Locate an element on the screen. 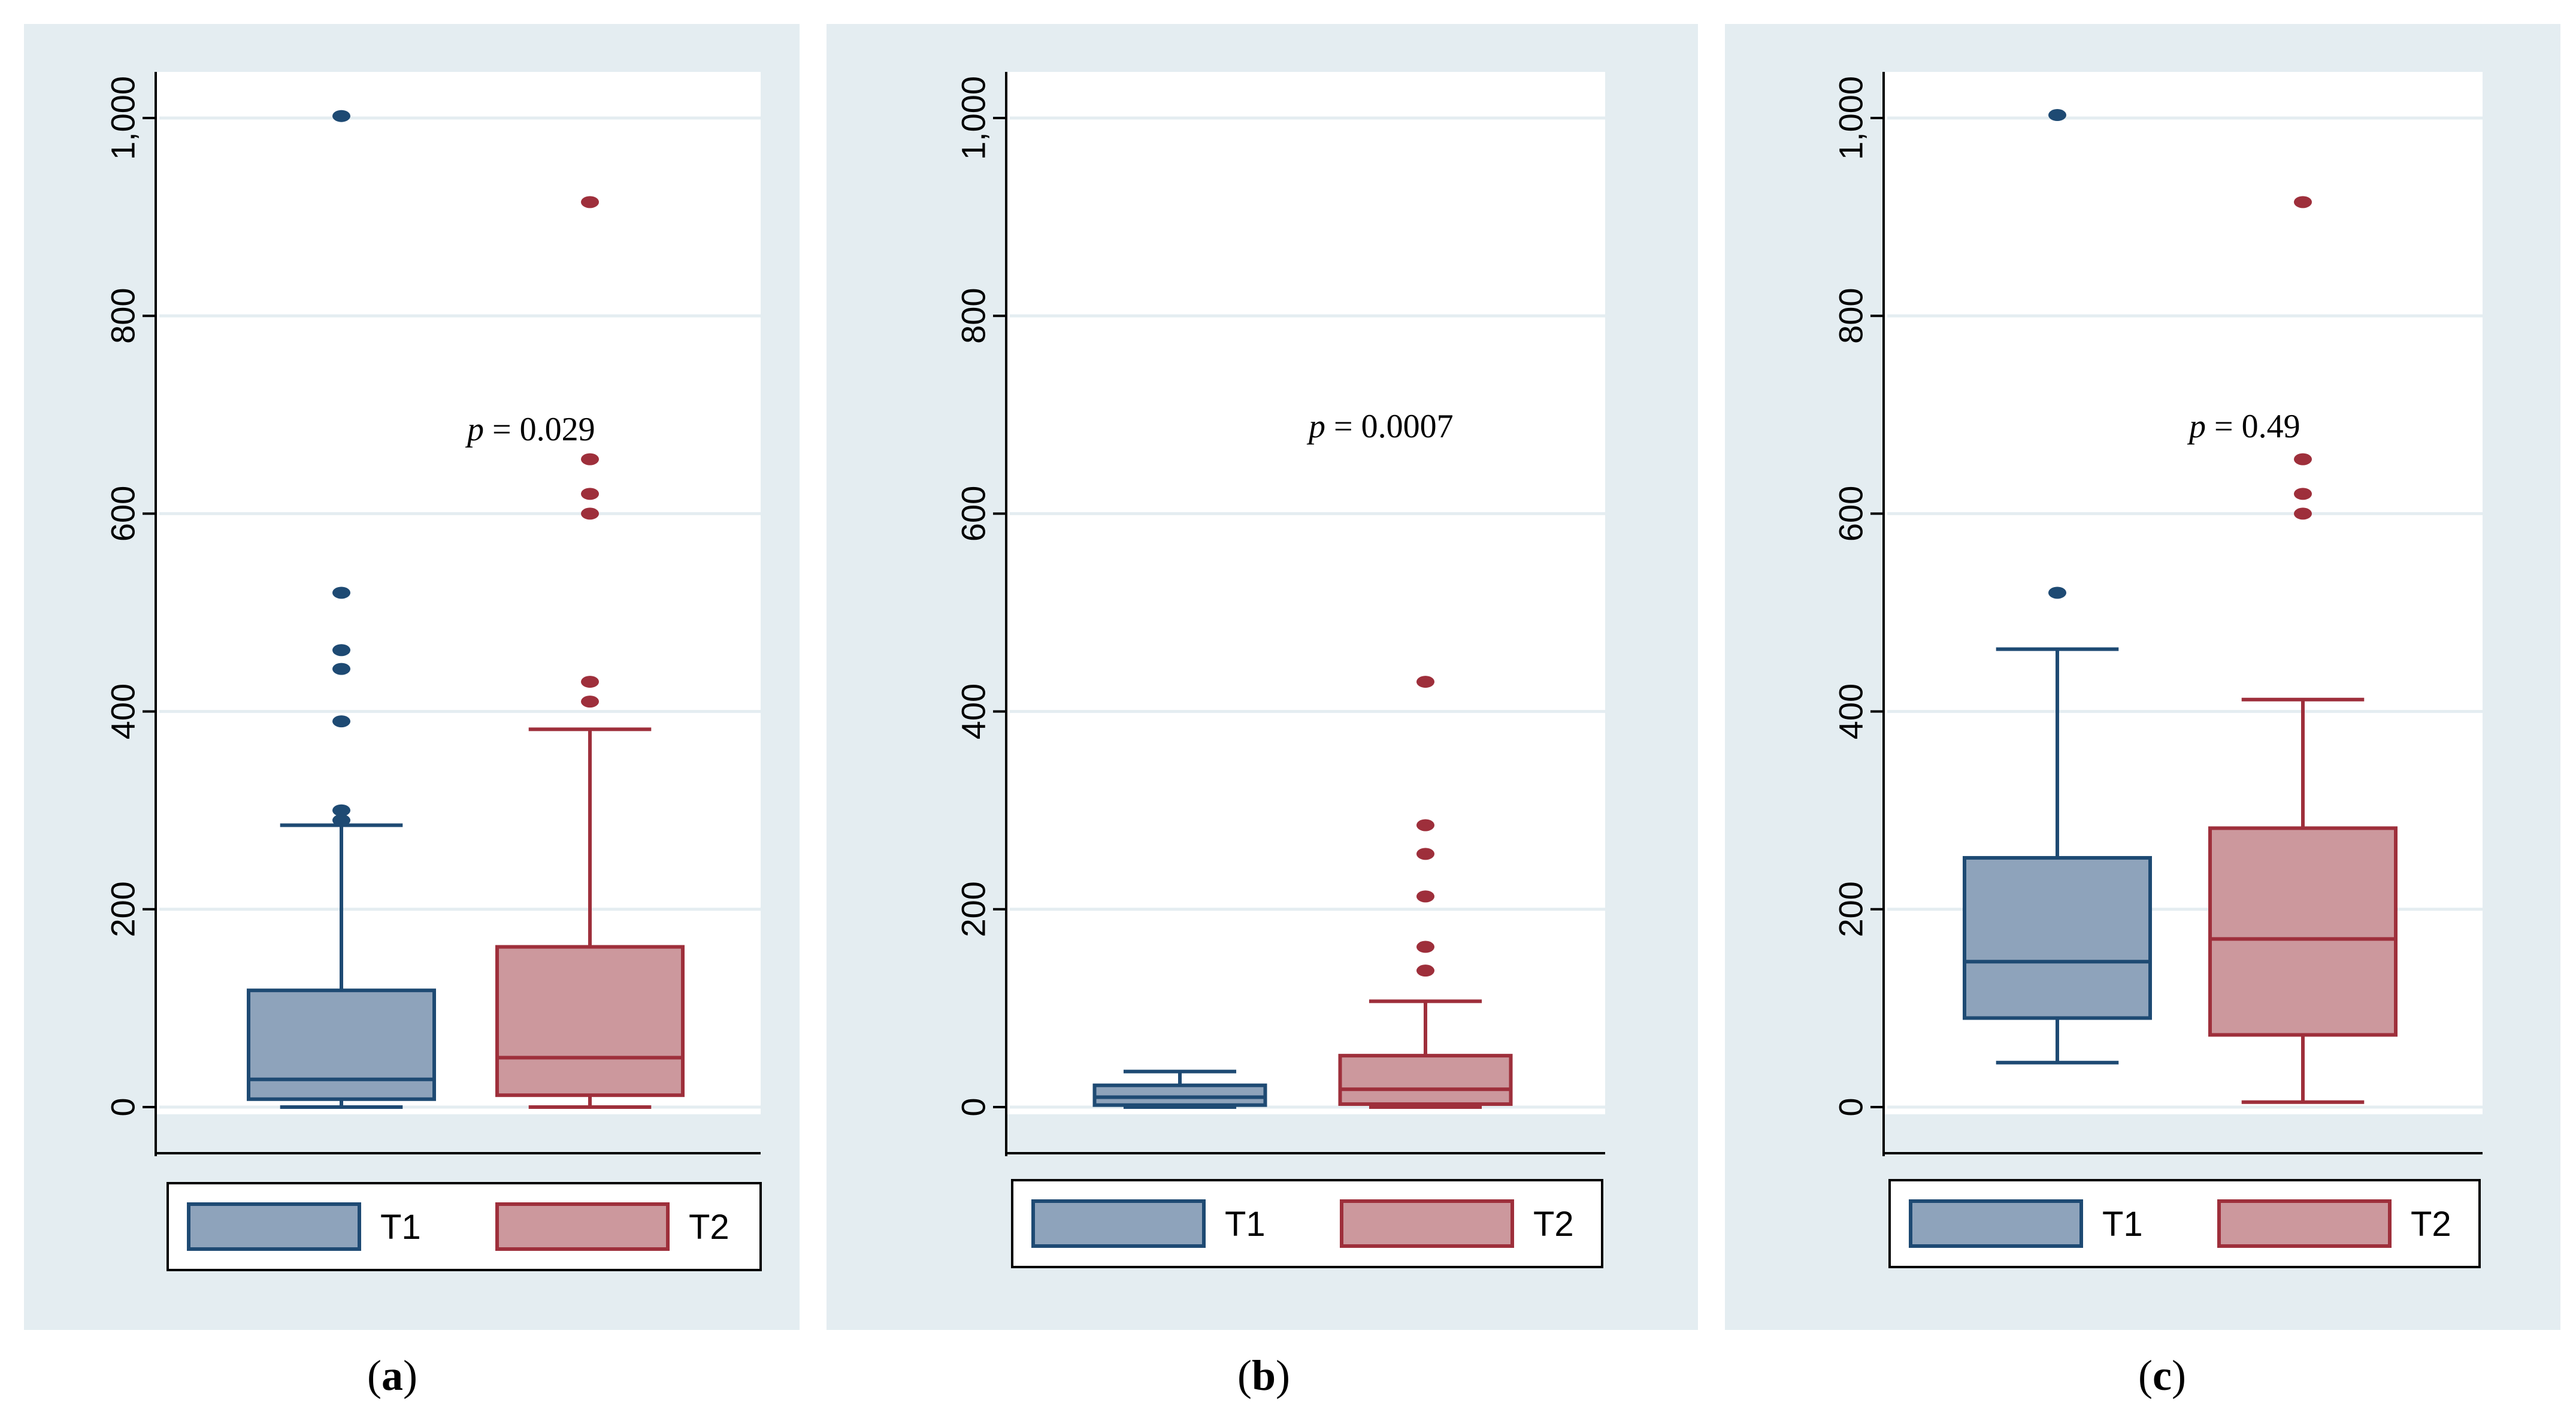  p-value-text: = 0.49 is located at coordinates (2253, 426).